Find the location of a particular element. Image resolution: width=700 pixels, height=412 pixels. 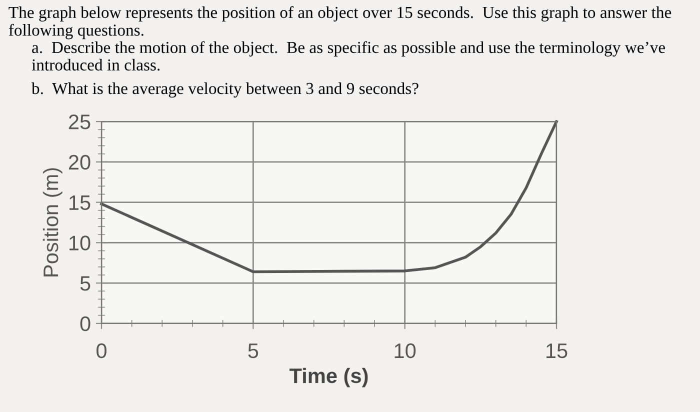

y-tick-label: 15 is located at coordinates (80, 203).